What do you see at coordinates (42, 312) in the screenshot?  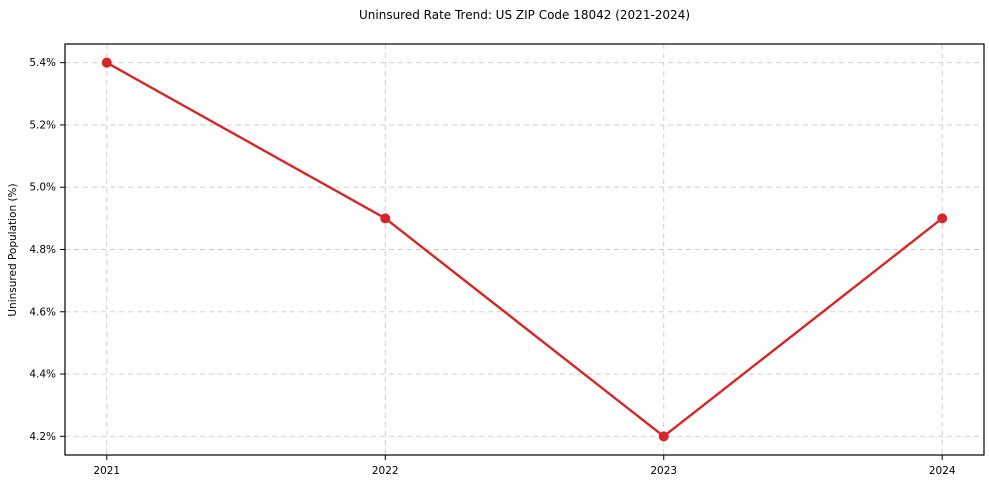 I see `y-tick-label: 4.6%` at bounding box center [42, 312].